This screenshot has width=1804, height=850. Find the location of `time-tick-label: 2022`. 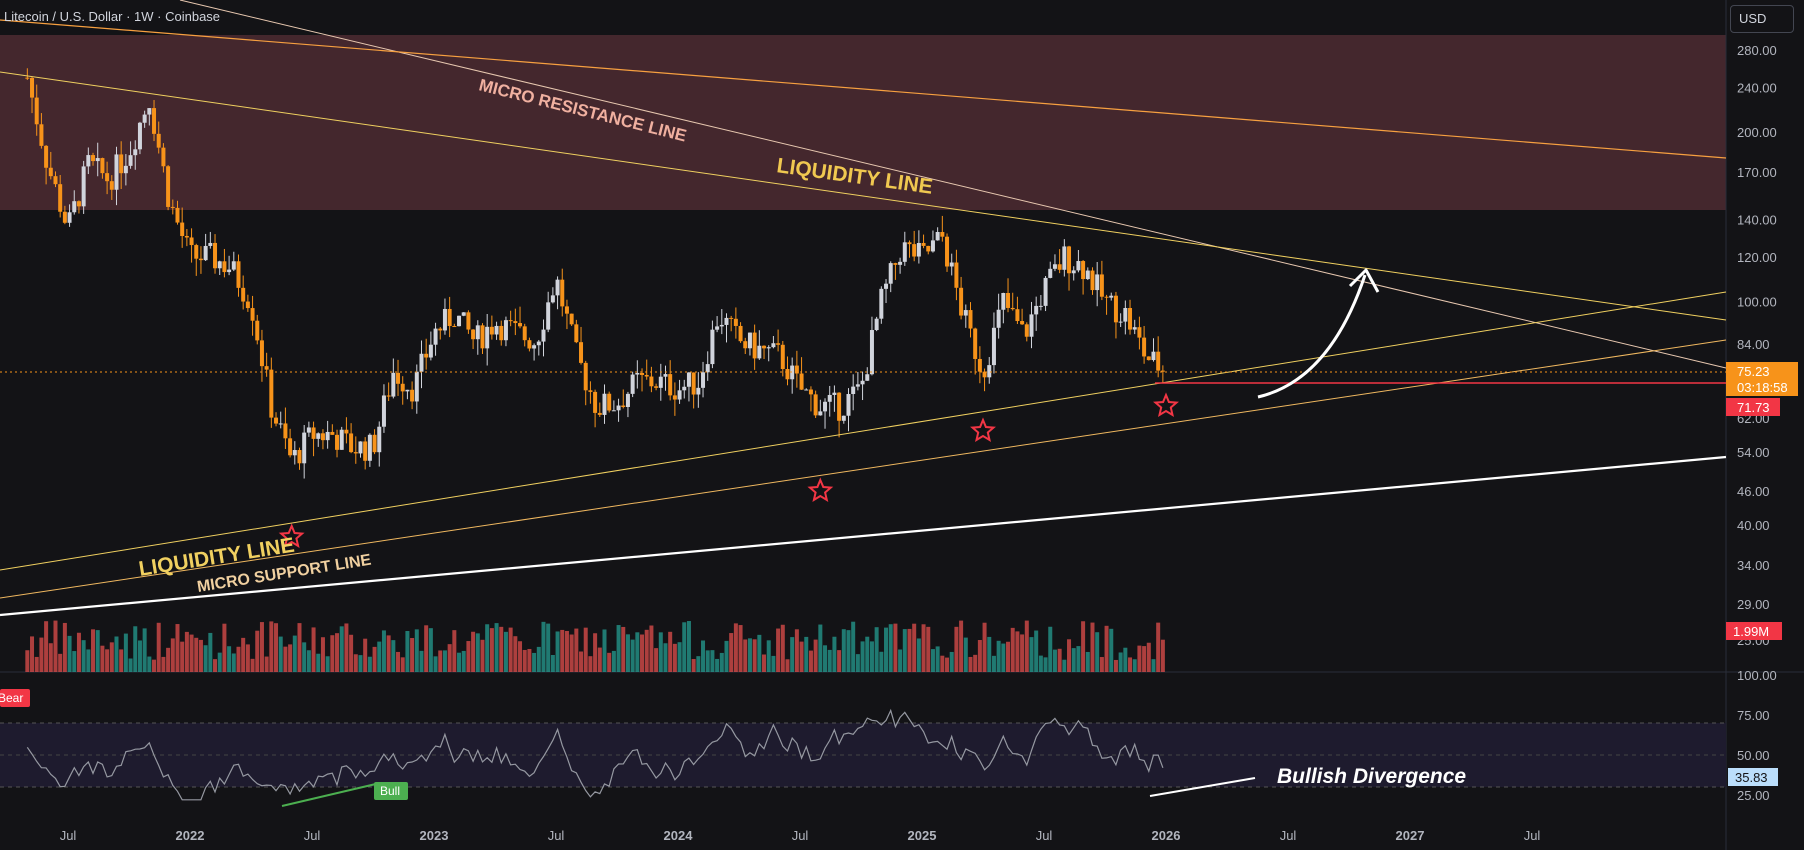

time-tick-label: 2022 is located at coordinates (190, 835).